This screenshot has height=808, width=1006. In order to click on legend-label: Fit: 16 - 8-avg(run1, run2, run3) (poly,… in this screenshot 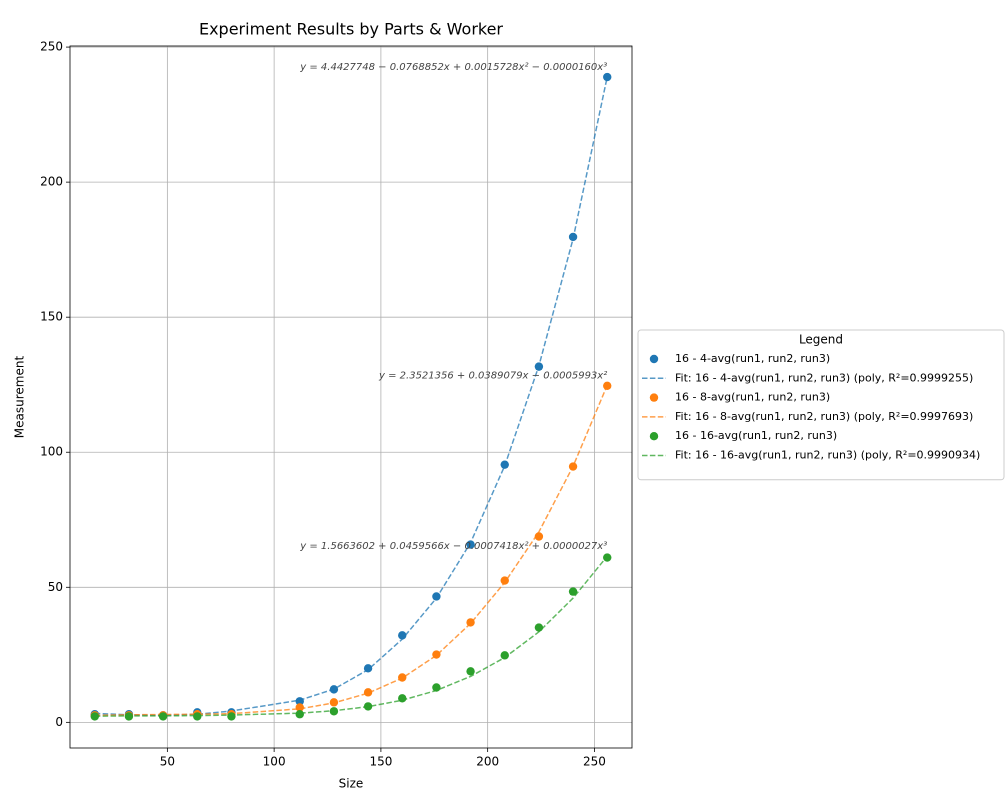, I will do `click(824, 416)`.